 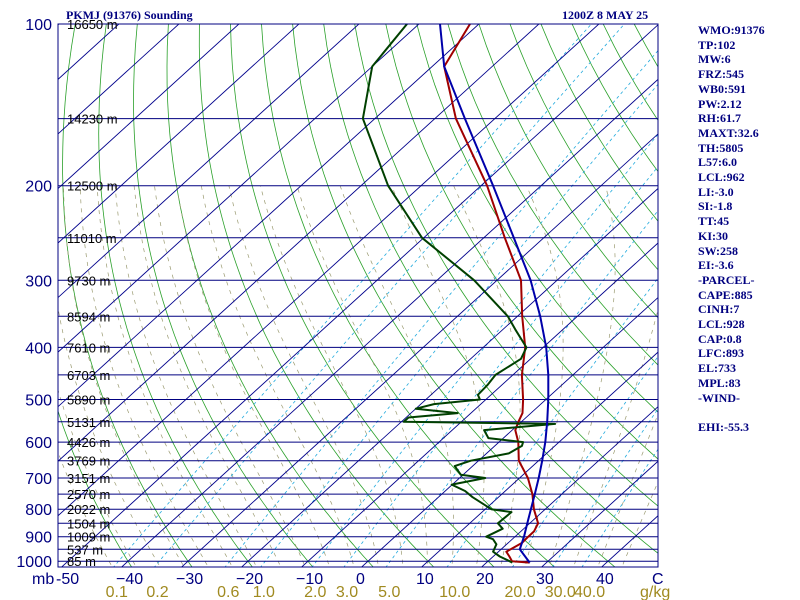 What do you see at coordinates (189, 579) in the screenshot?
I see `temperature-tick-label: −30` at bounding box center [189, 579].